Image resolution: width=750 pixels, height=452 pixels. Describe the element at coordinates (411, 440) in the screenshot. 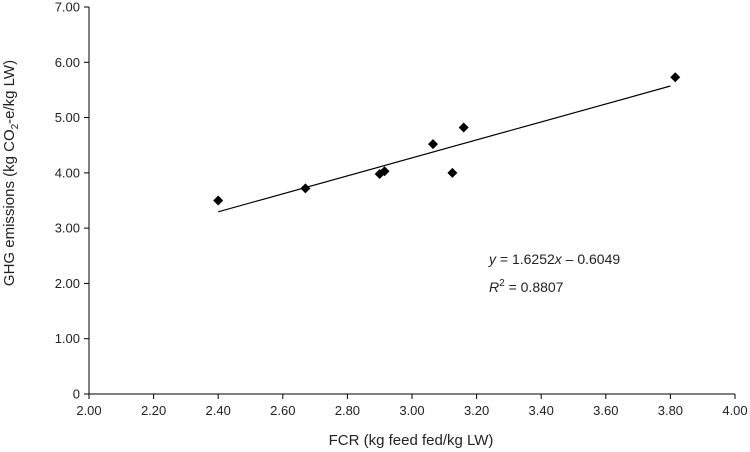

I see `x-axis-title: FCR (kg feed fed/kg LW)` at that location.